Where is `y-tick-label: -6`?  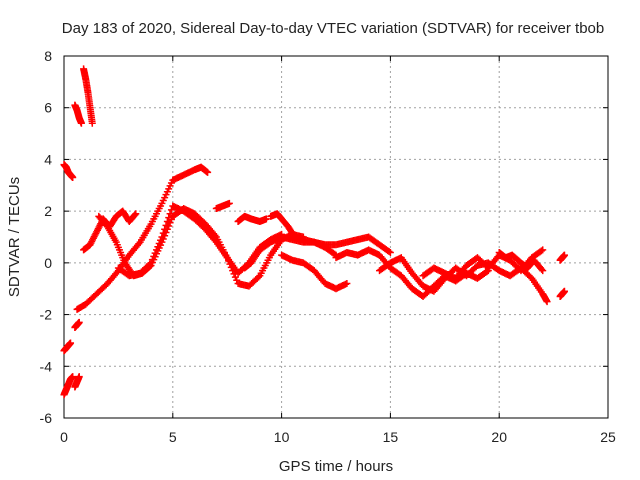
y-tick-label: -6 is located at coordinates (46, 418).